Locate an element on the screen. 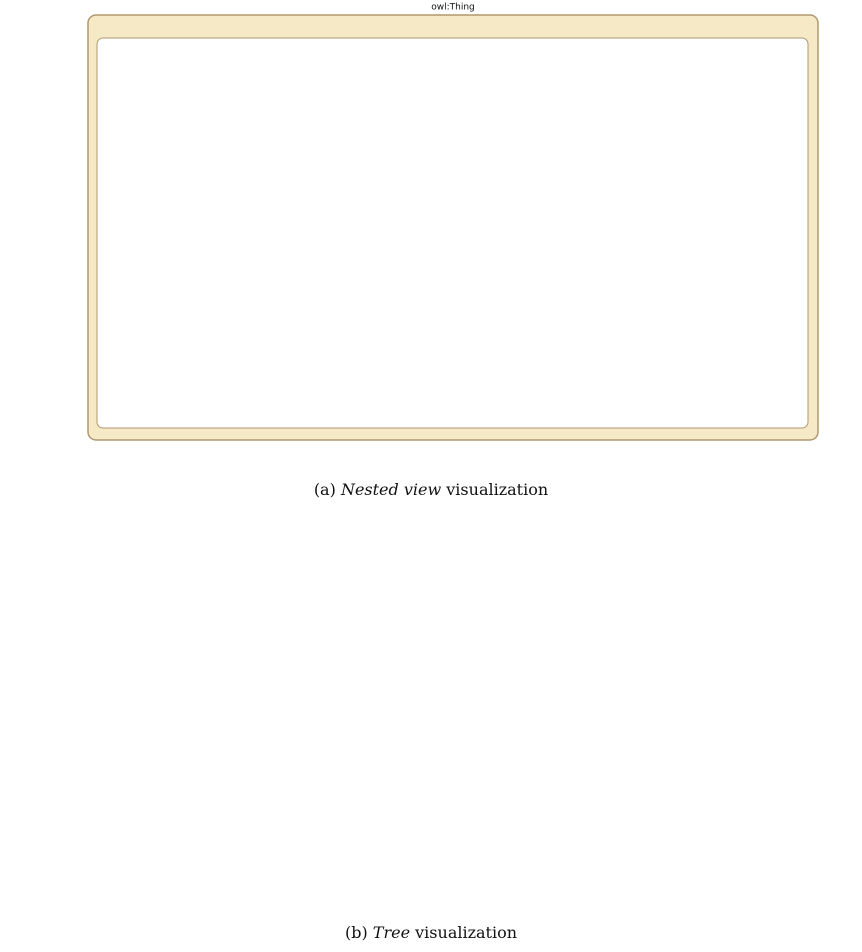  caption-a: (a) Nested view visualization is located at coordinates (431, 489).